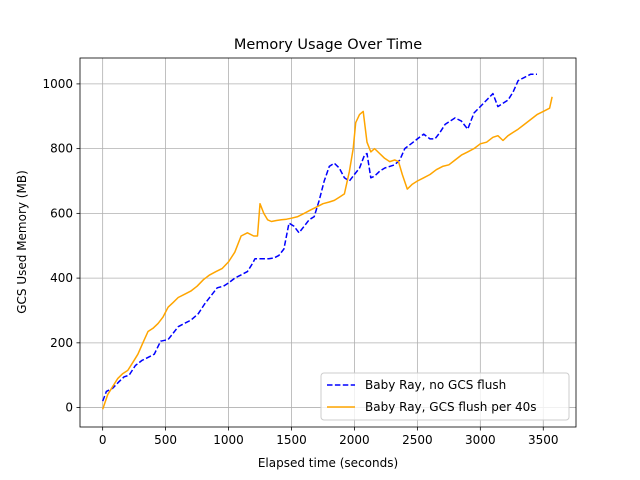  What do you see at coordinates (61, 278) in the screenshot?
I see `y-tick-label: 400` at bounding box center [61, 278].